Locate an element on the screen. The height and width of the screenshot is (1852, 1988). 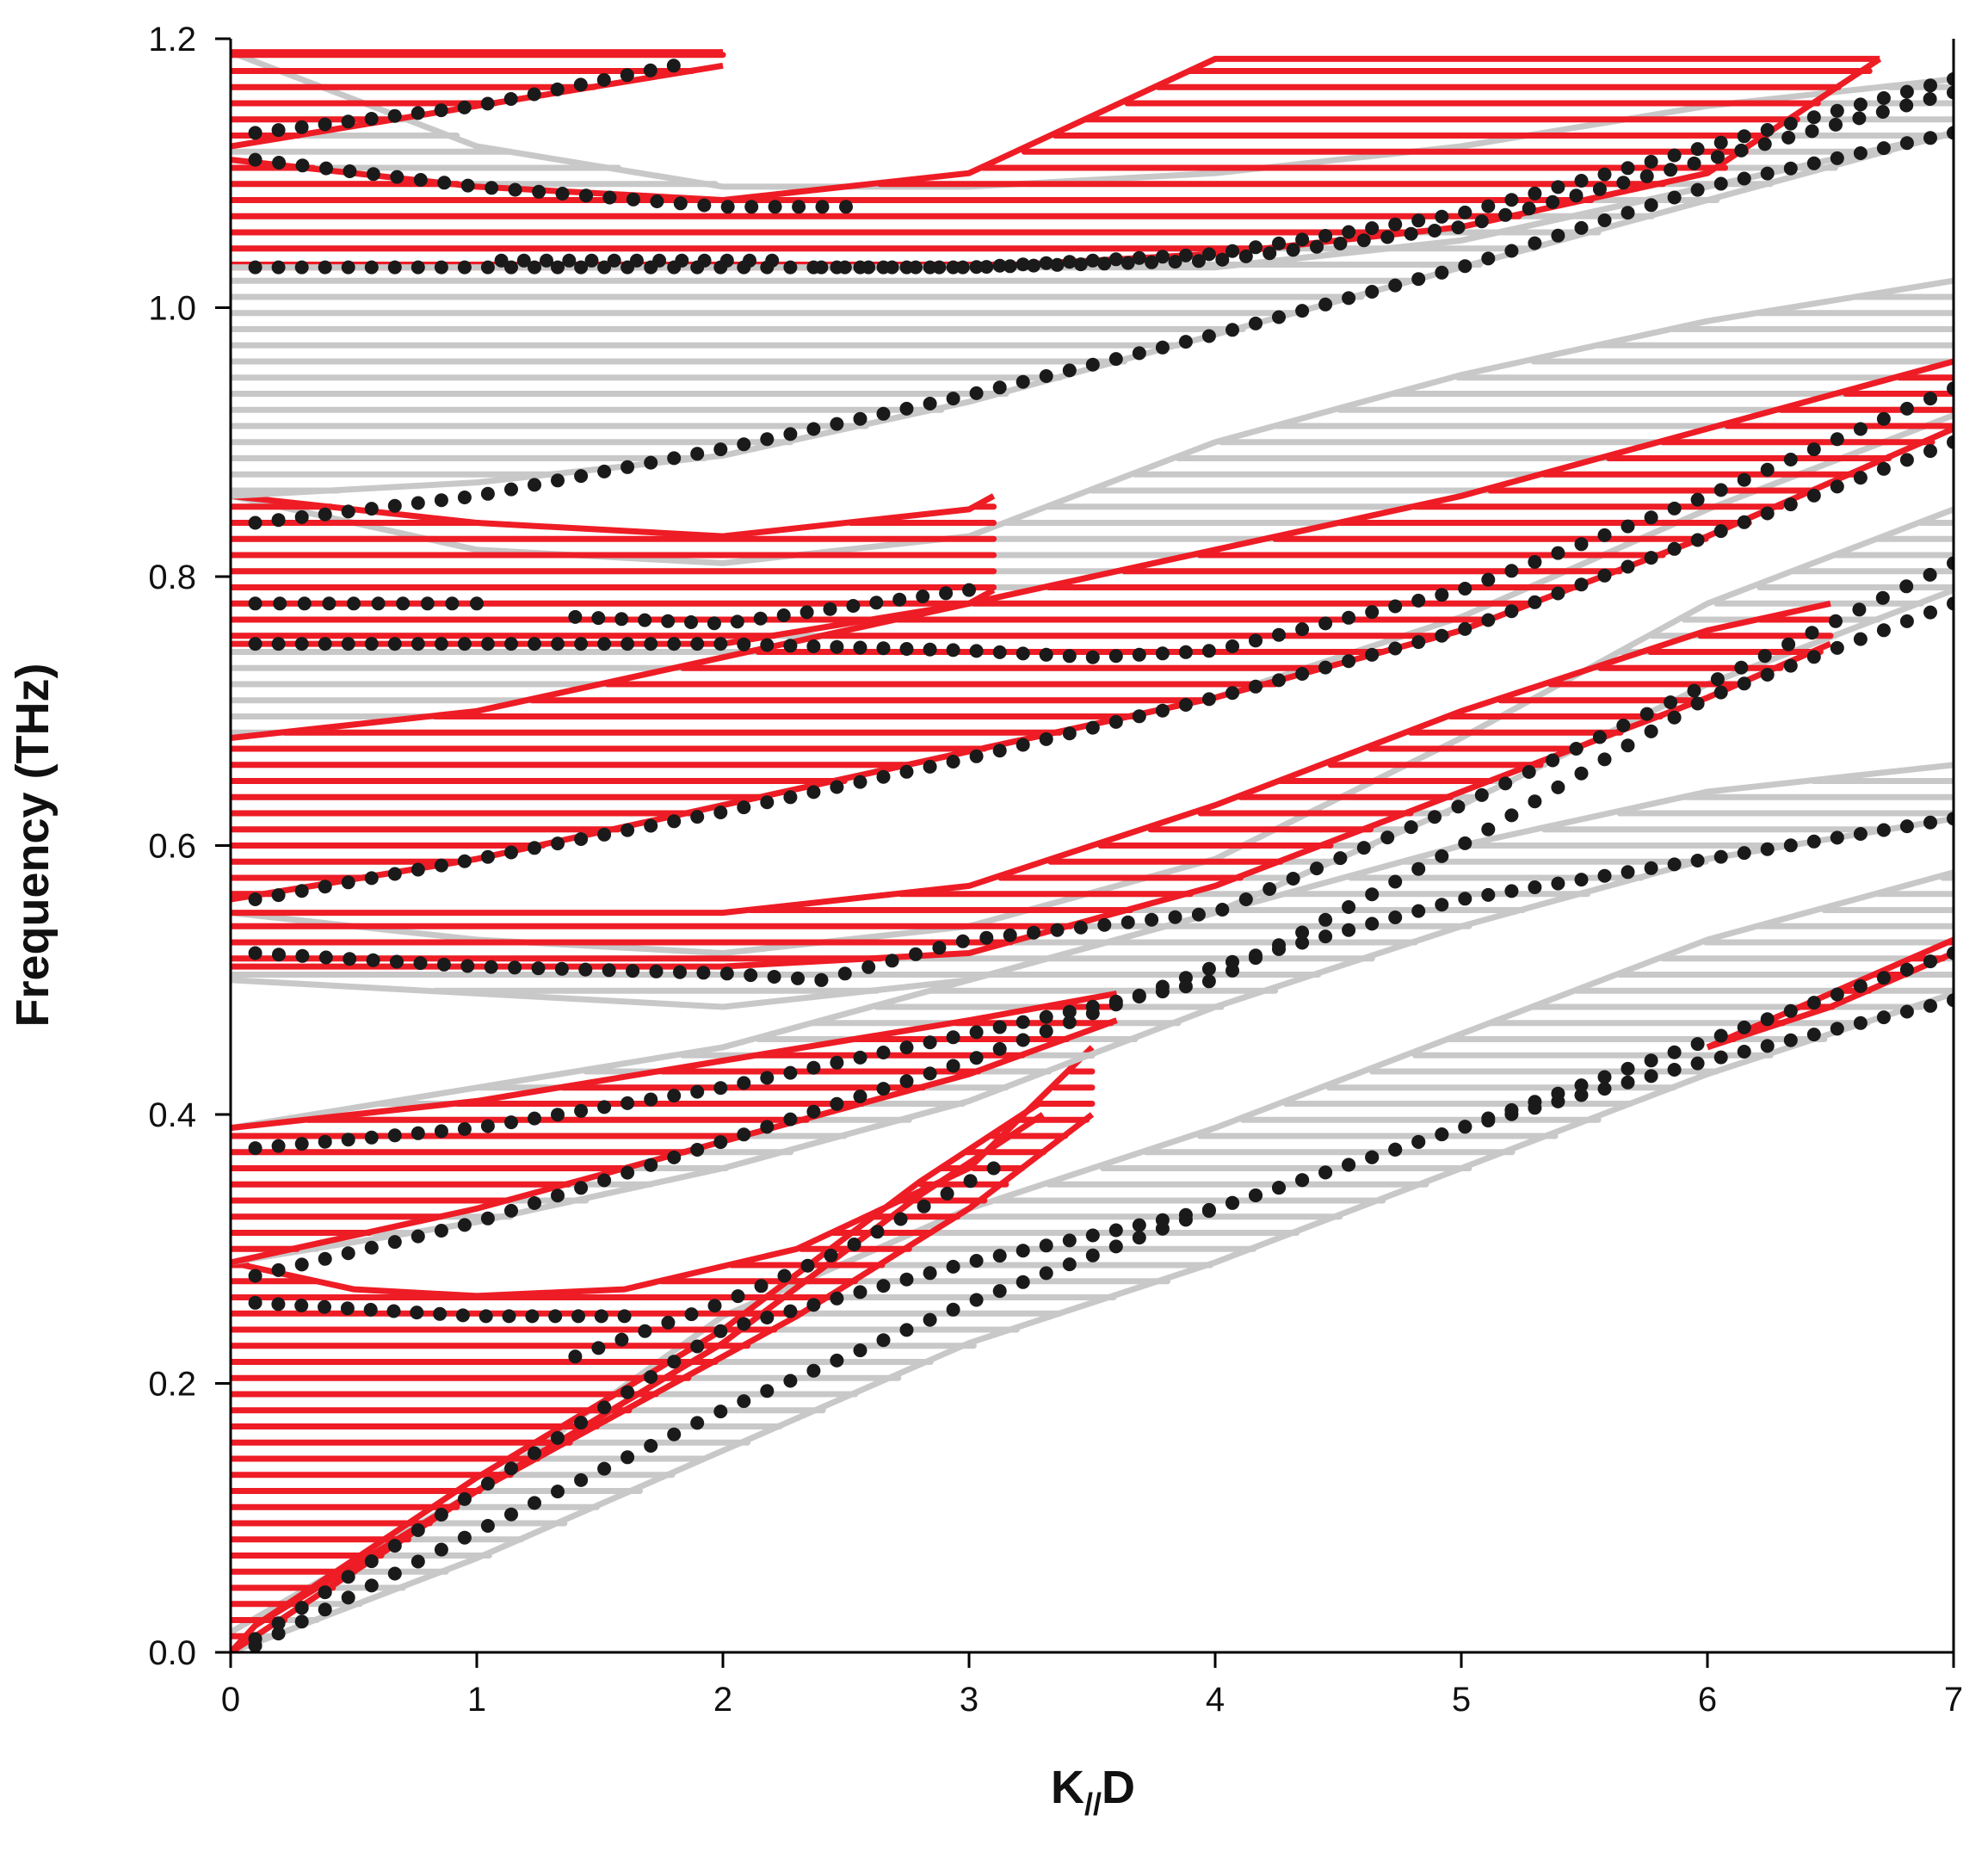
y-tick-label: 0.0 is located at coordinates (172, 1653).